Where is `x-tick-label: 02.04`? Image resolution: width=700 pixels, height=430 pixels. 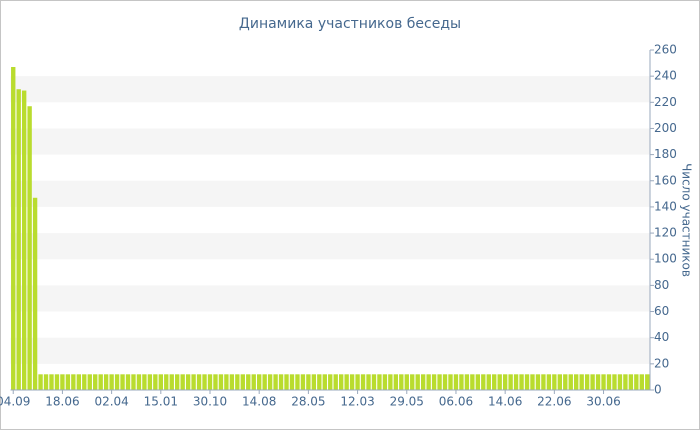
x-tick-label: 02.04 is located at coordinates (111, 402).